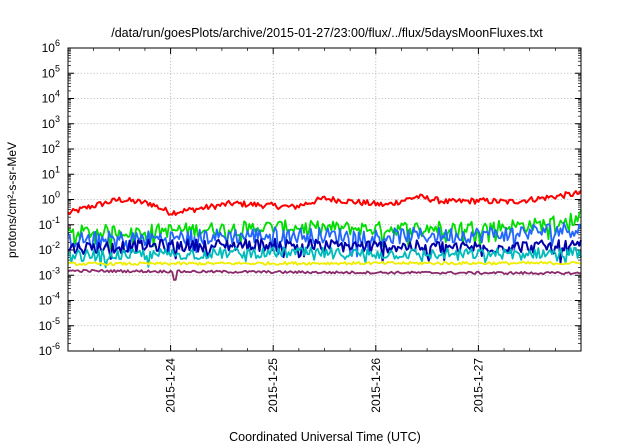  Describe the element at coordinates (49, 349) in the screenshot. I see `y-tick-label: 10⁻⁶` at that location.